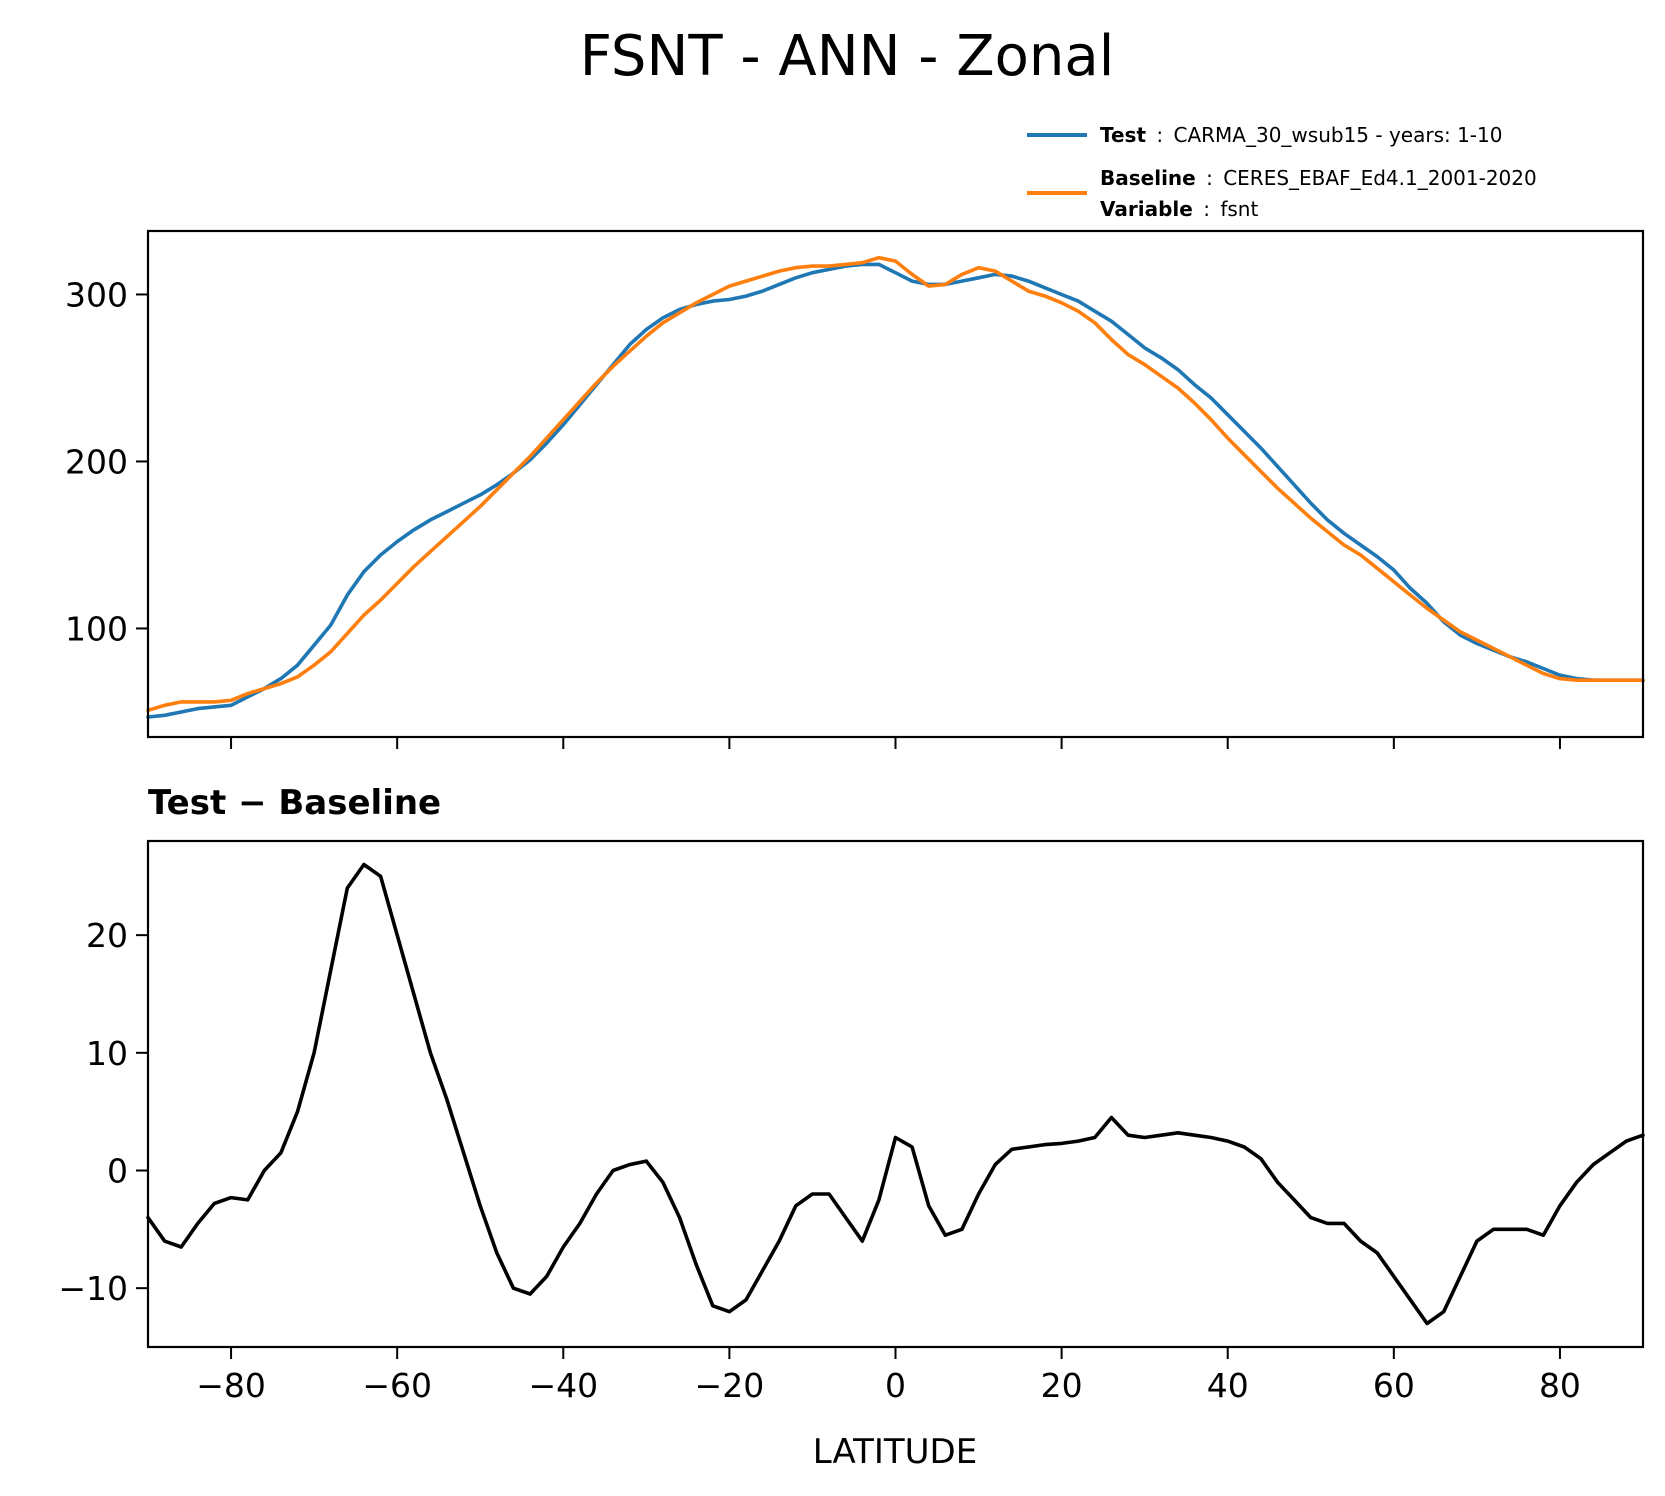 This screenshot has height=1496, width=1665. I want to click on figure-title: FSNT - ANN - Zonal, so click(847, 56).